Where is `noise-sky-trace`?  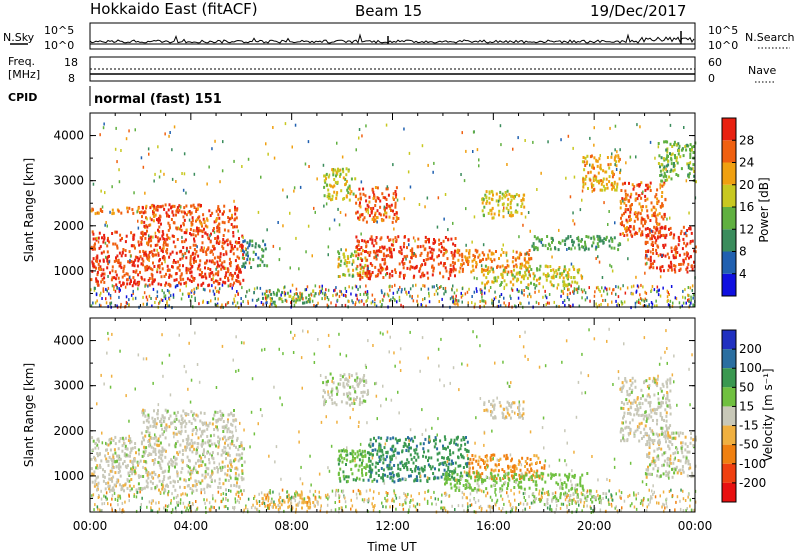
noise-sky-trace is located at coordinates (392, 37).